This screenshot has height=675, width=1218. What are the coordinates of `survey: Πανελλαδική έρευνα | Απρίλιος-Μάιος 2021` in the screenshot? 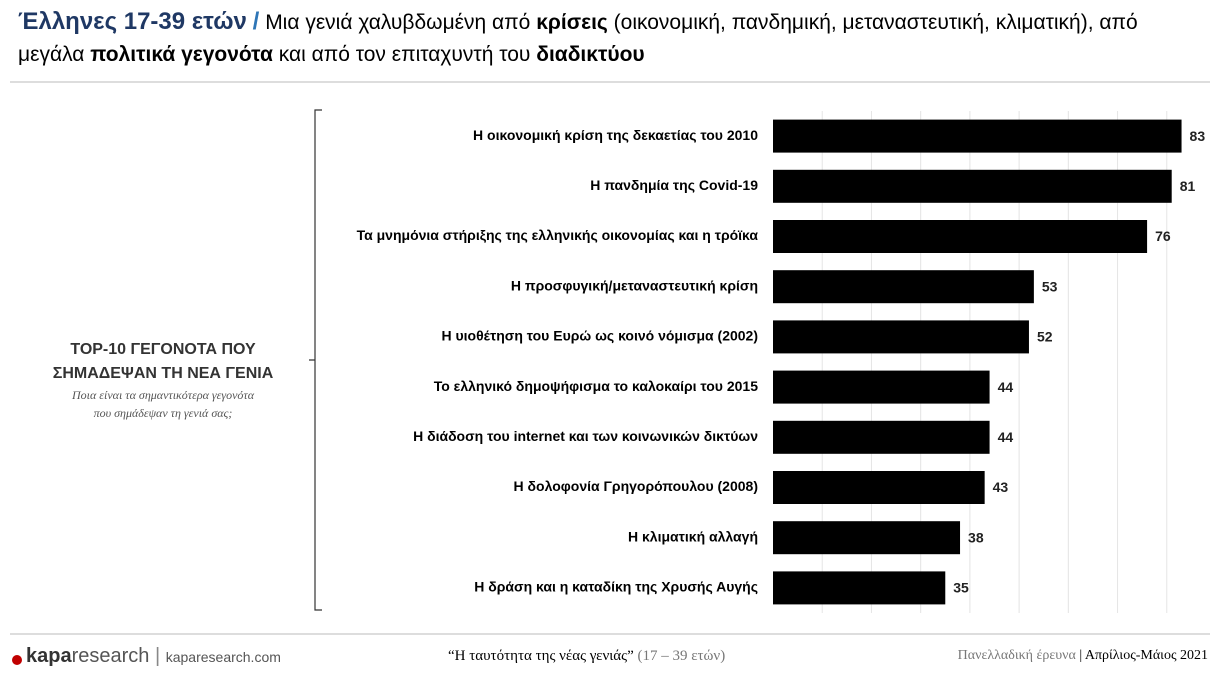 It's located at (1083, 656).